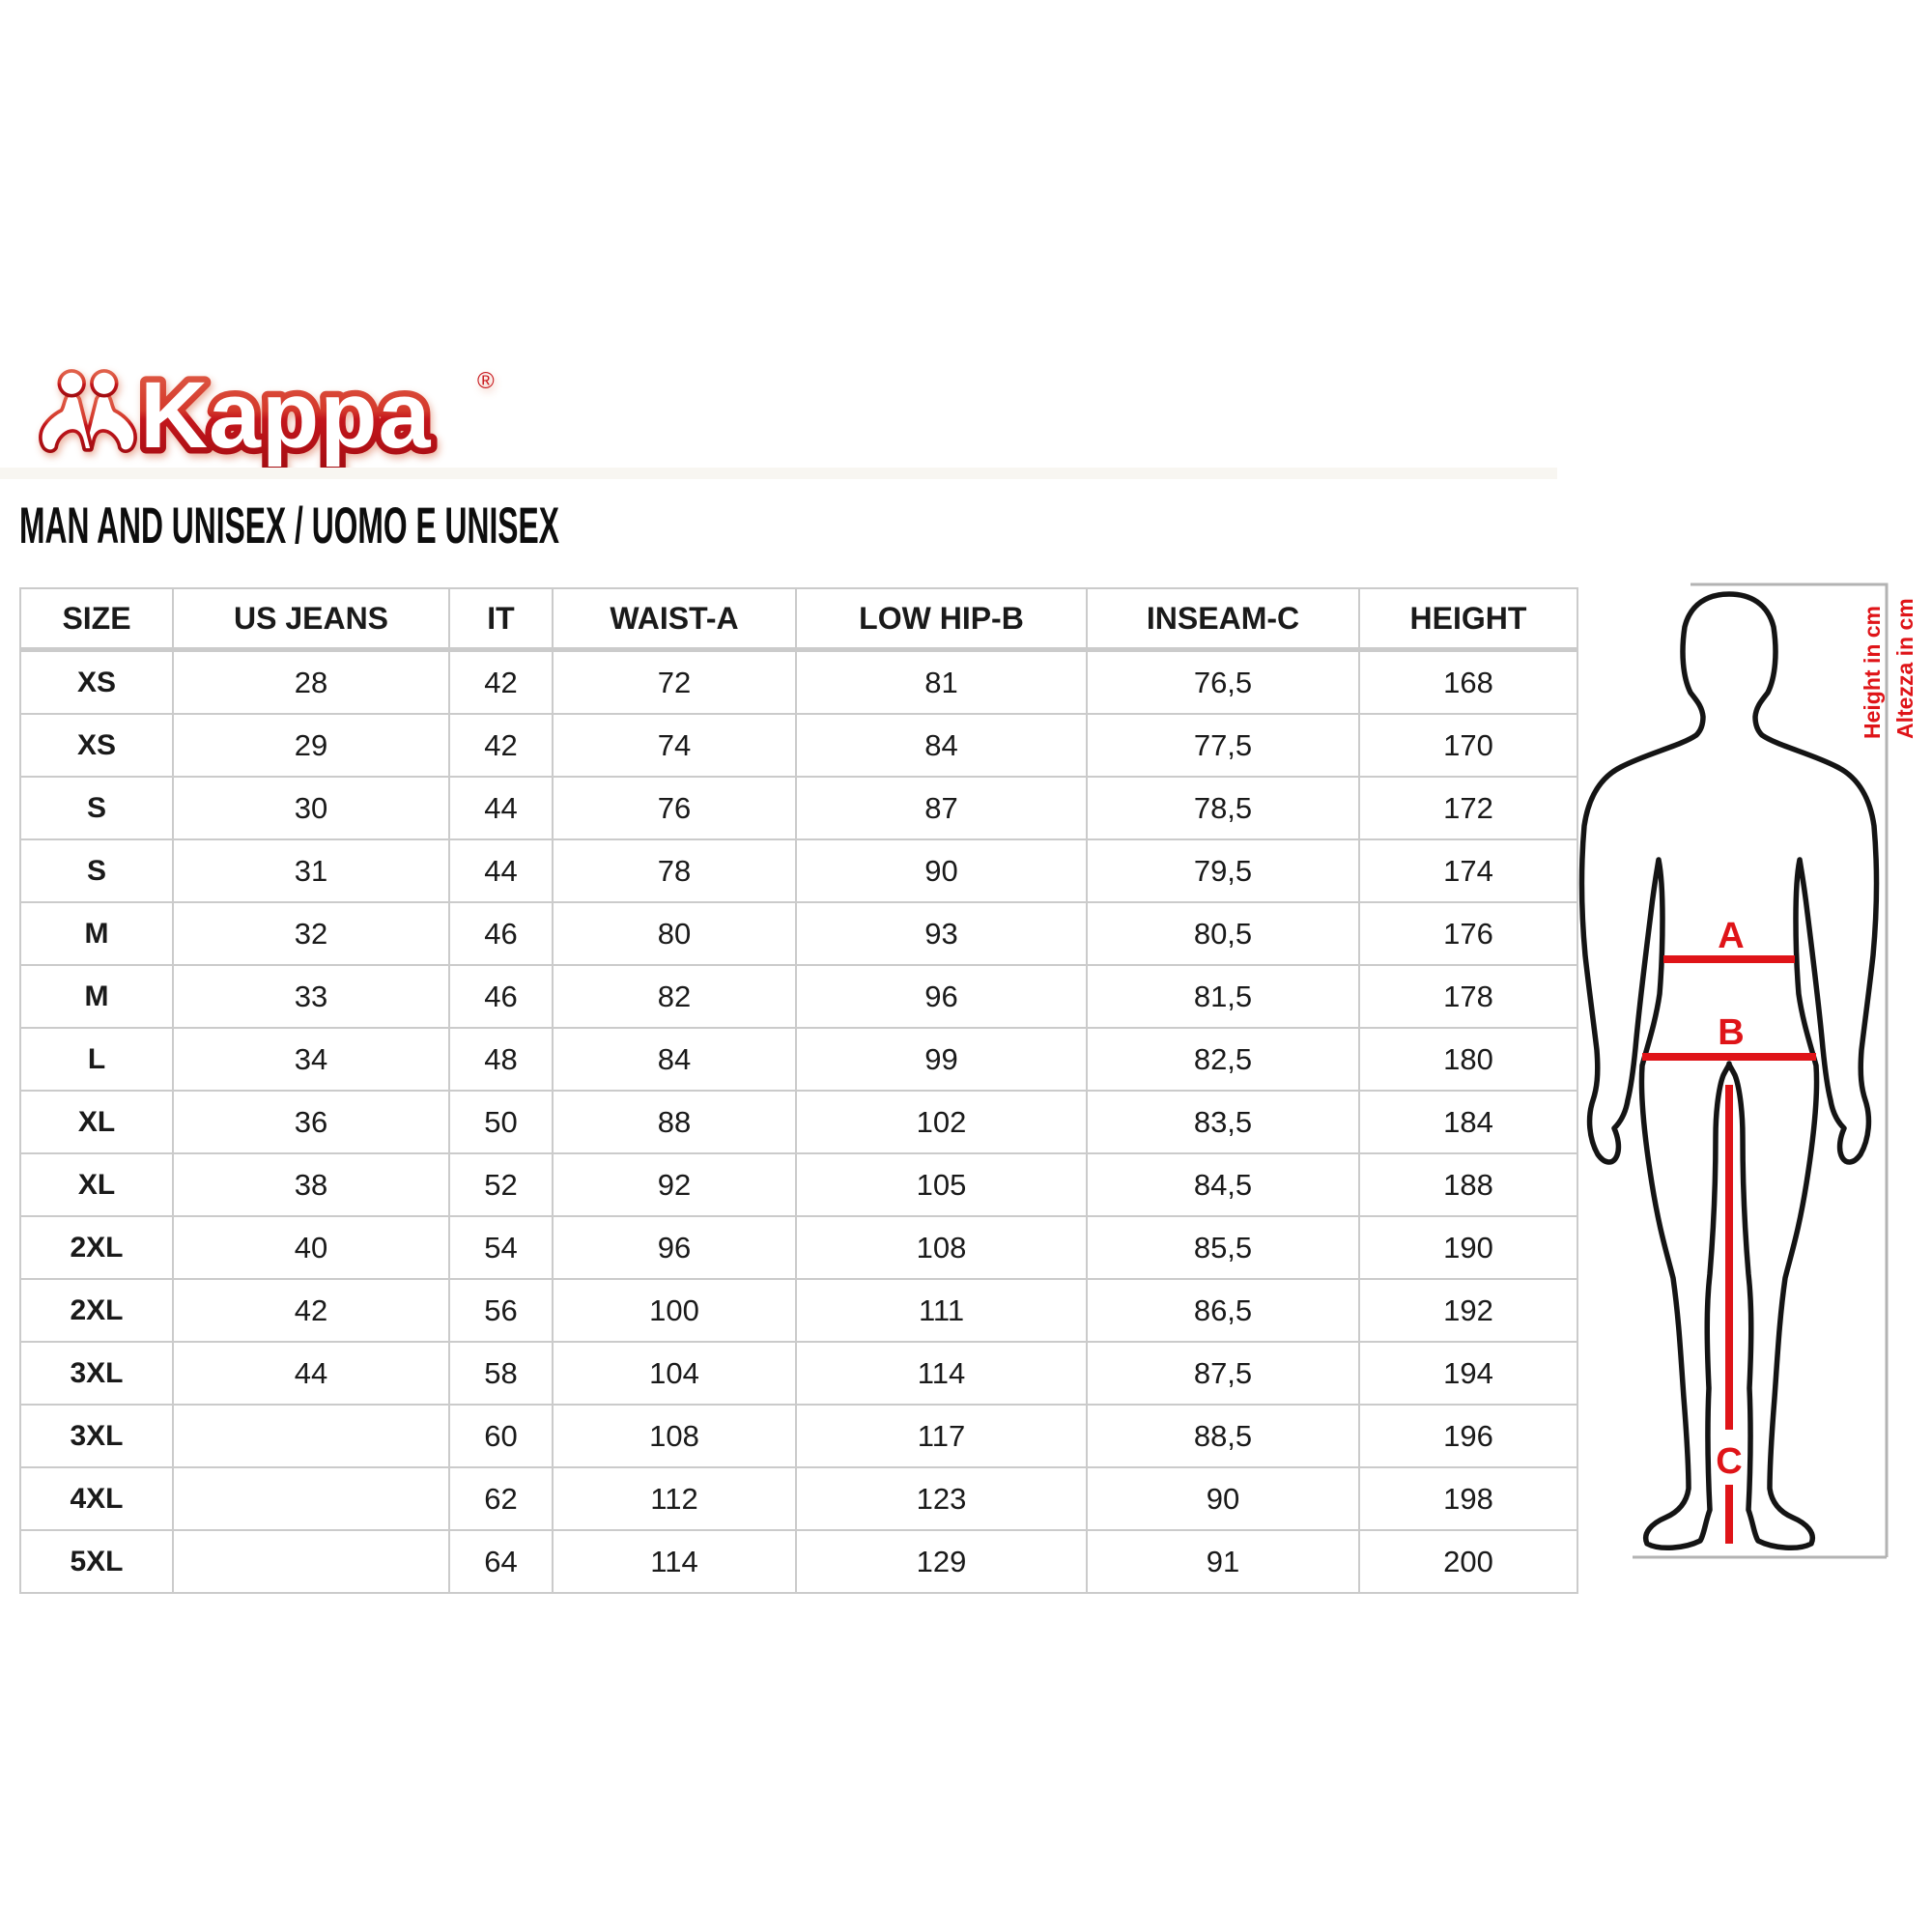 This screenshot has height=1932, width=1932. What do you see at coordinates (941, 1561) in the screenshot?
I see `table-cell: 129` at bounding box center [941, 1561].